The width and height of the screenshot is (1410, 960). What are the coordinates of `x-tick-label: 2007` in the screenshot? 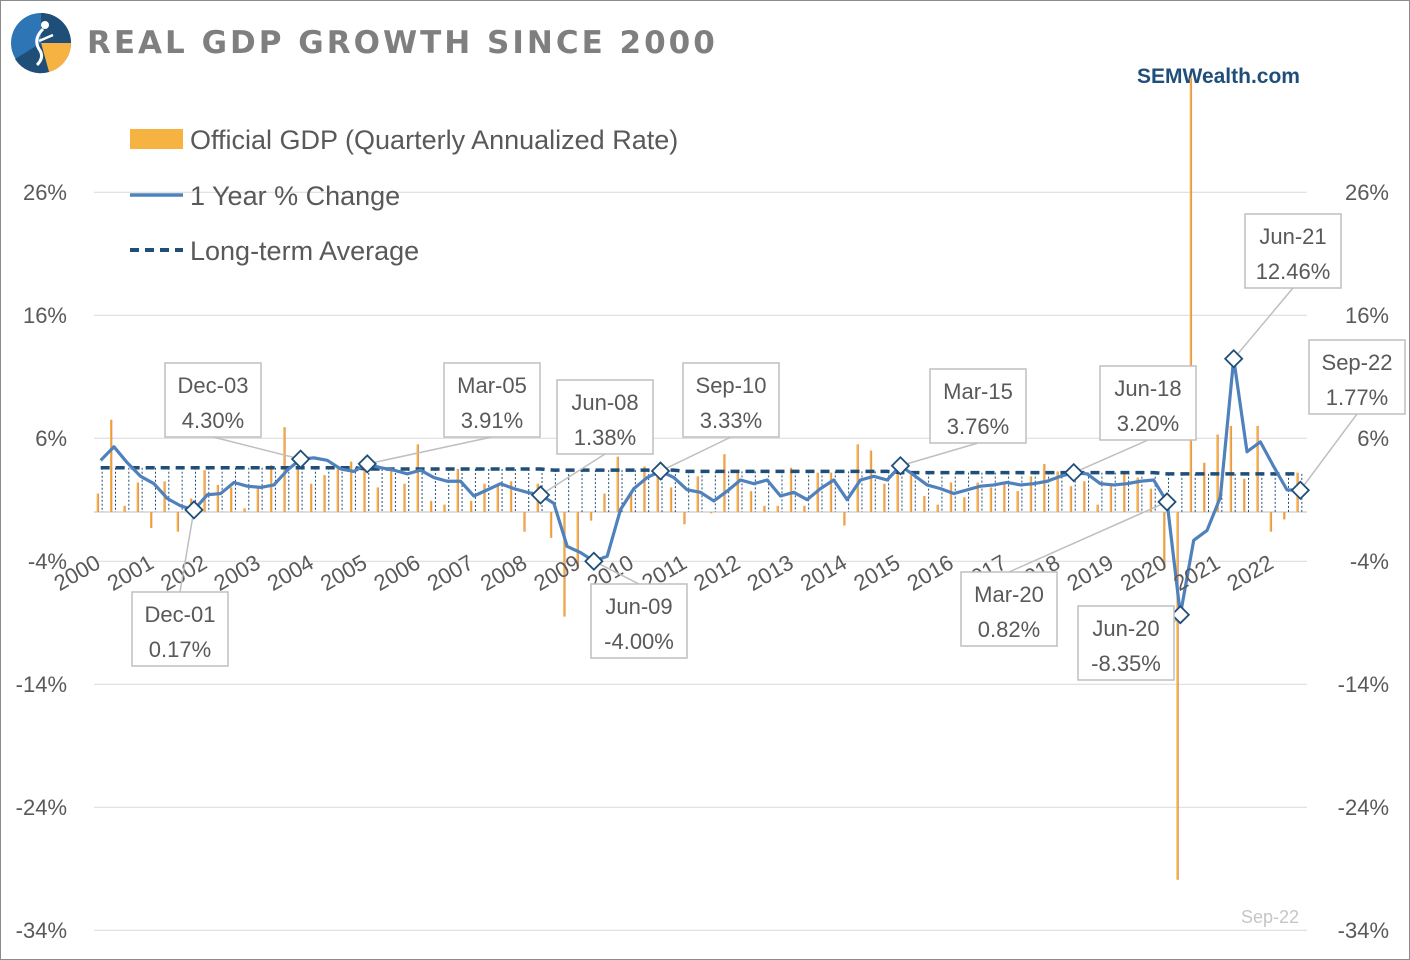 It's located at (450, 573).